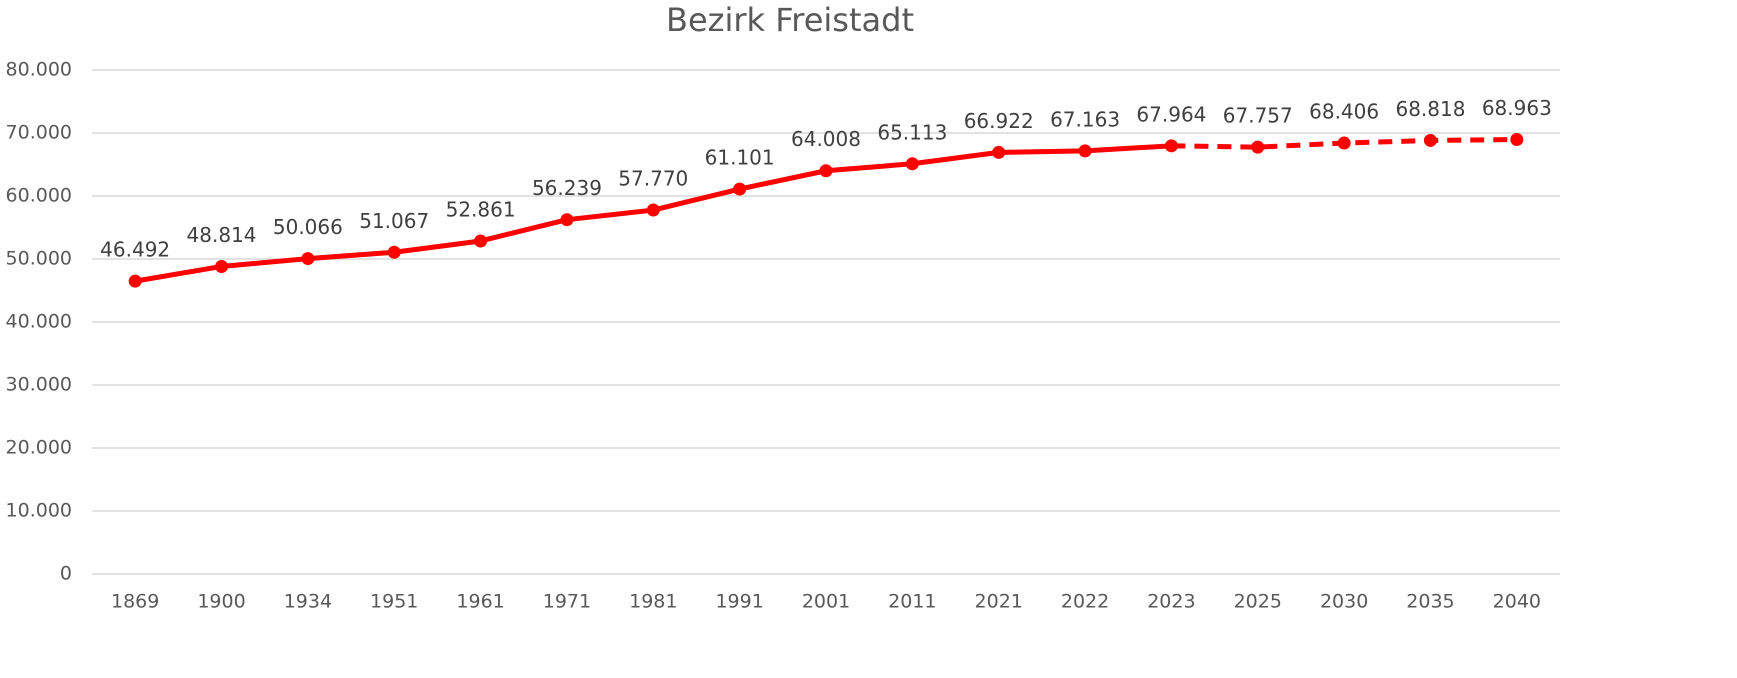 The image size is (1737, 678). I want to click on x-tick-label: 2023, so click(1171, 602).